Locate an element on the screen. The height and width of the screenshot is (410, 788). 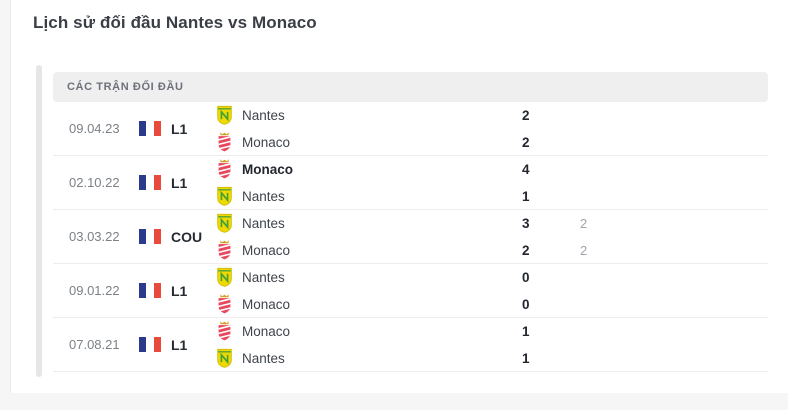
match-date: 07.08.21 is located at coordinates (94, 344).